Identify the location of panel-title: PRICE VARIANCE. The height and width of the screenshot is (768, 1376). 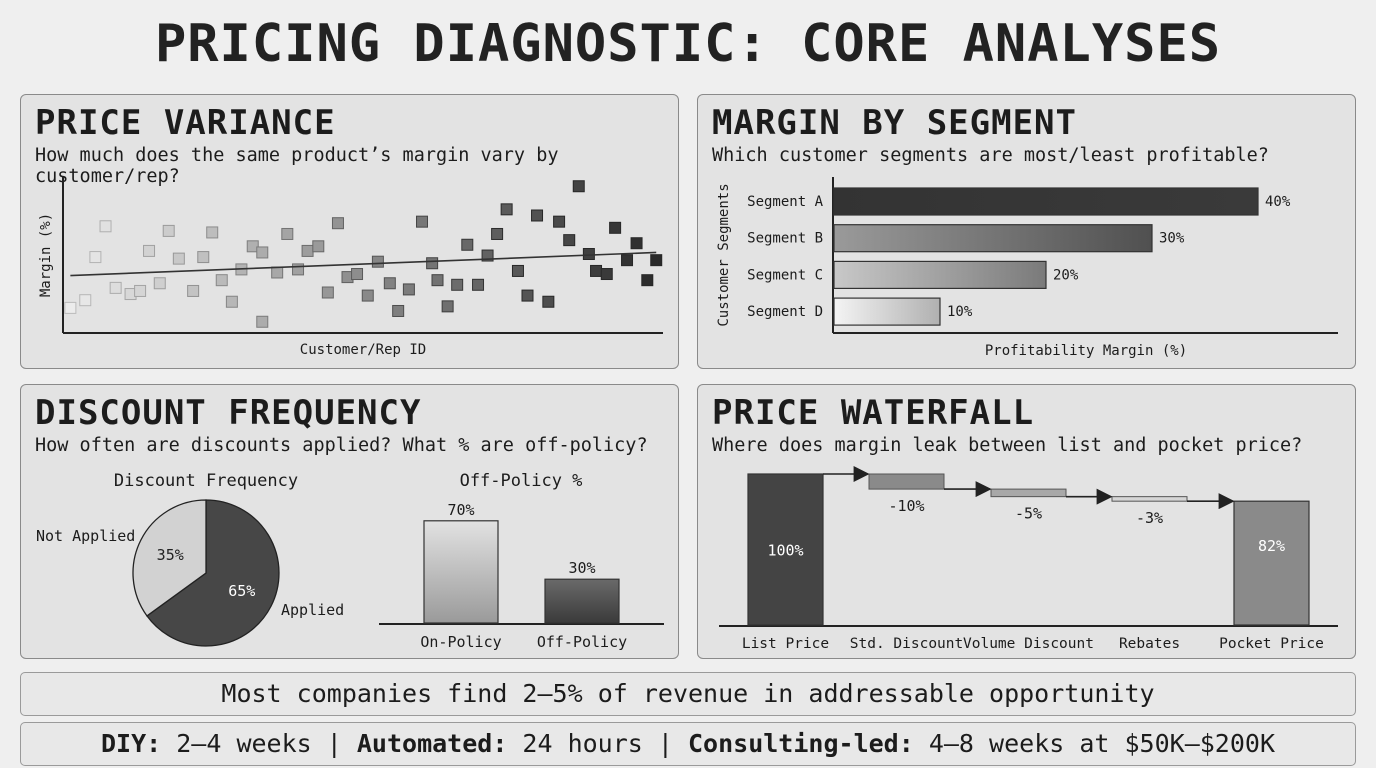
(185, 123).